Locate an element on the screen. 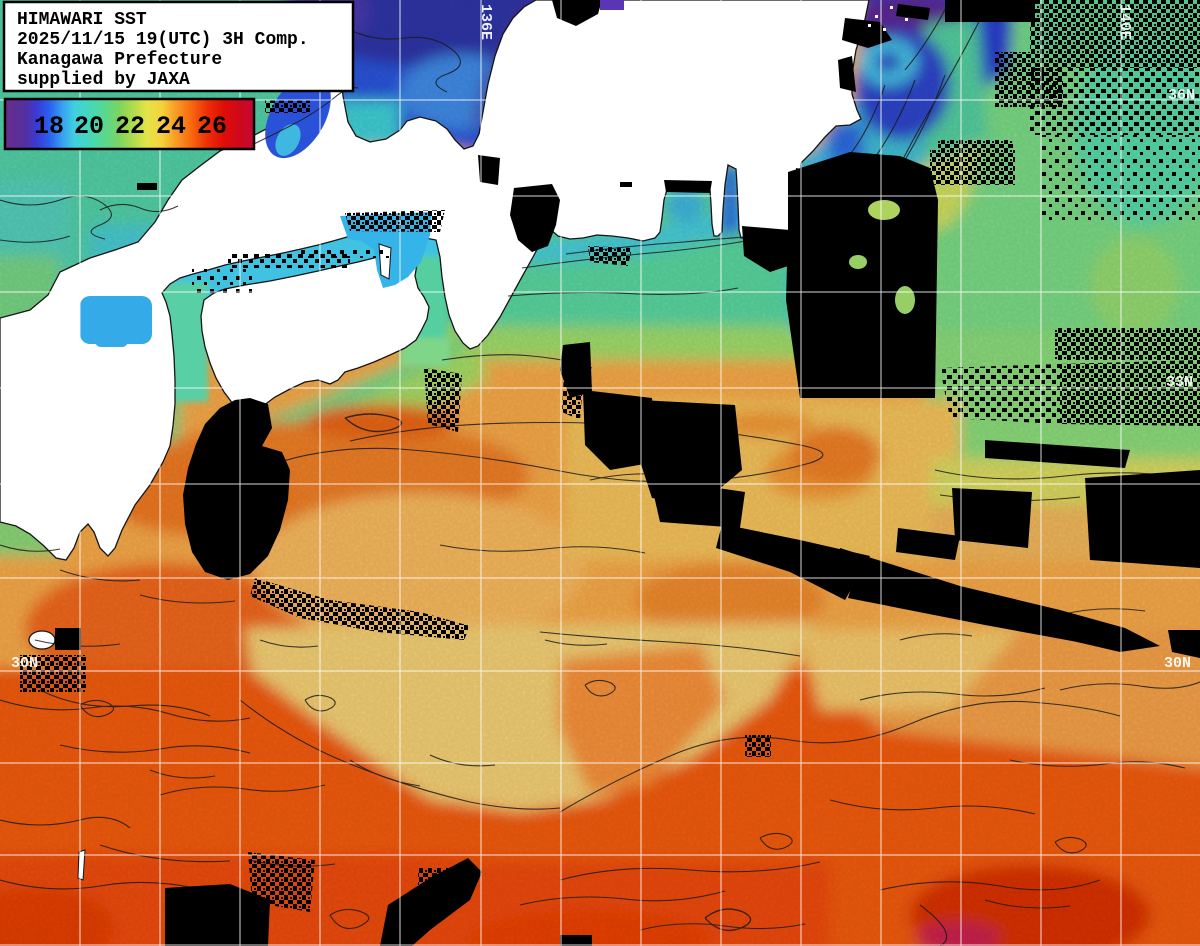  svg-text: supplied by JAXA is located at coordinates (103, 80).